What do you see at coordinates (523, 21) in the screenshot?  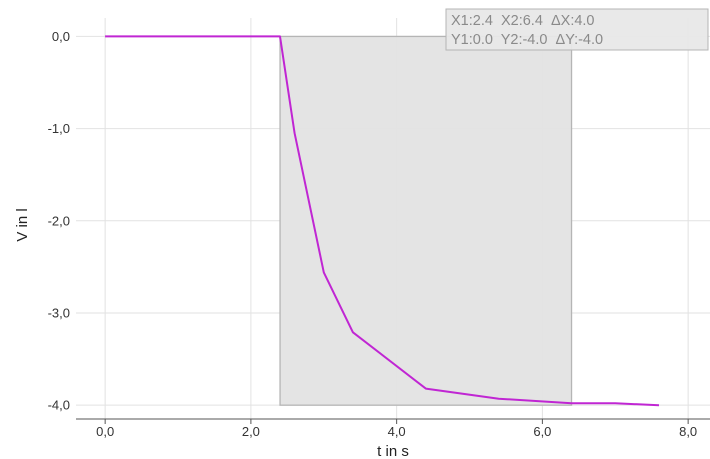 I see `readout-line-1: X1:2.4 X2:6.4 ΔX:4.0` at bounding box center [523, 21].